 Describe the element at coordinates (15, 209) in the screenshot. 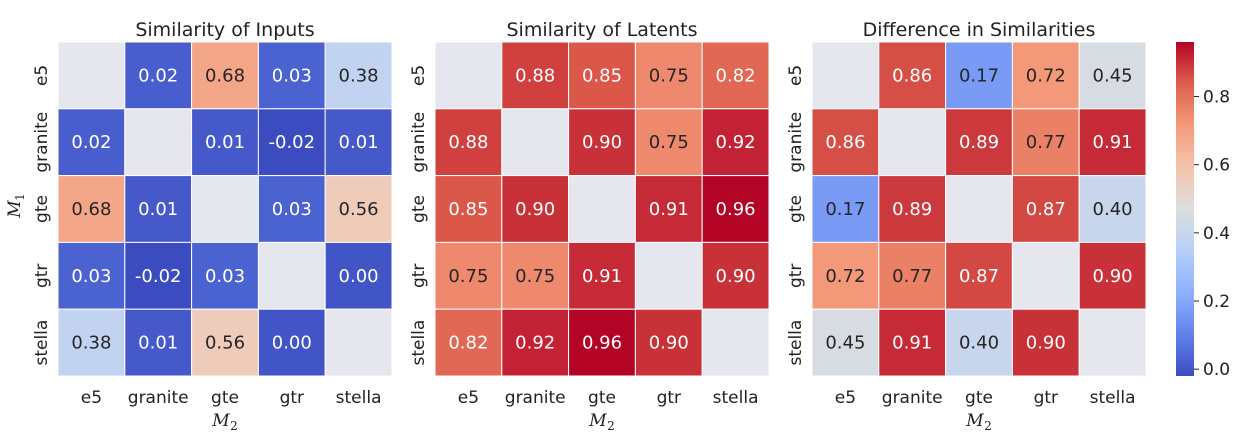

I see `y-axis-label: M` at that location.